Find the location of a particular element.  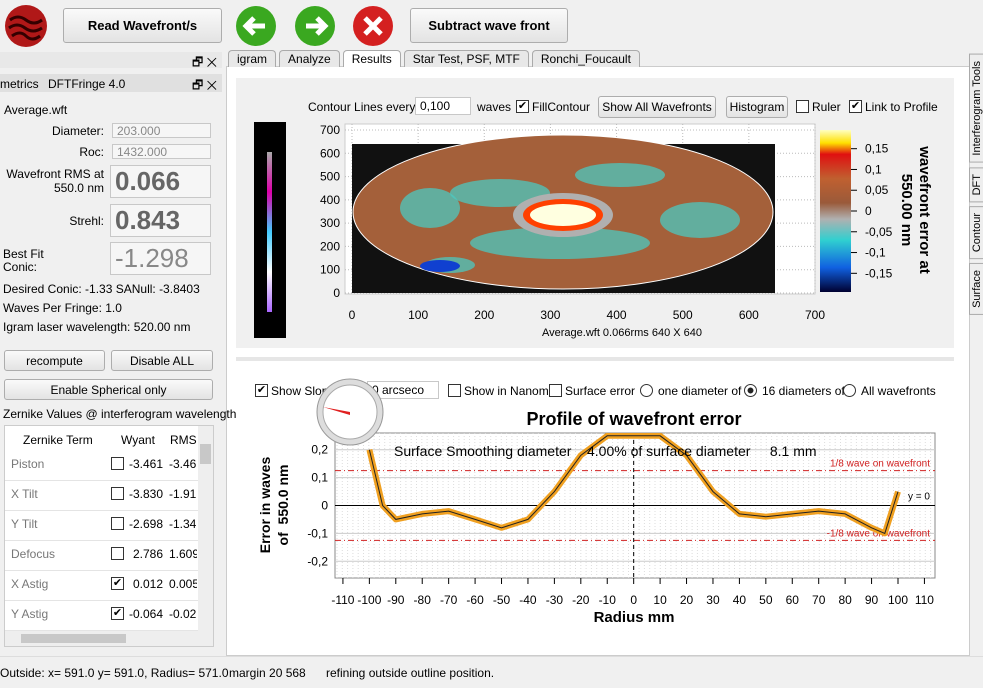

x-tick-label: -60 is located at coordinates (475, 600).